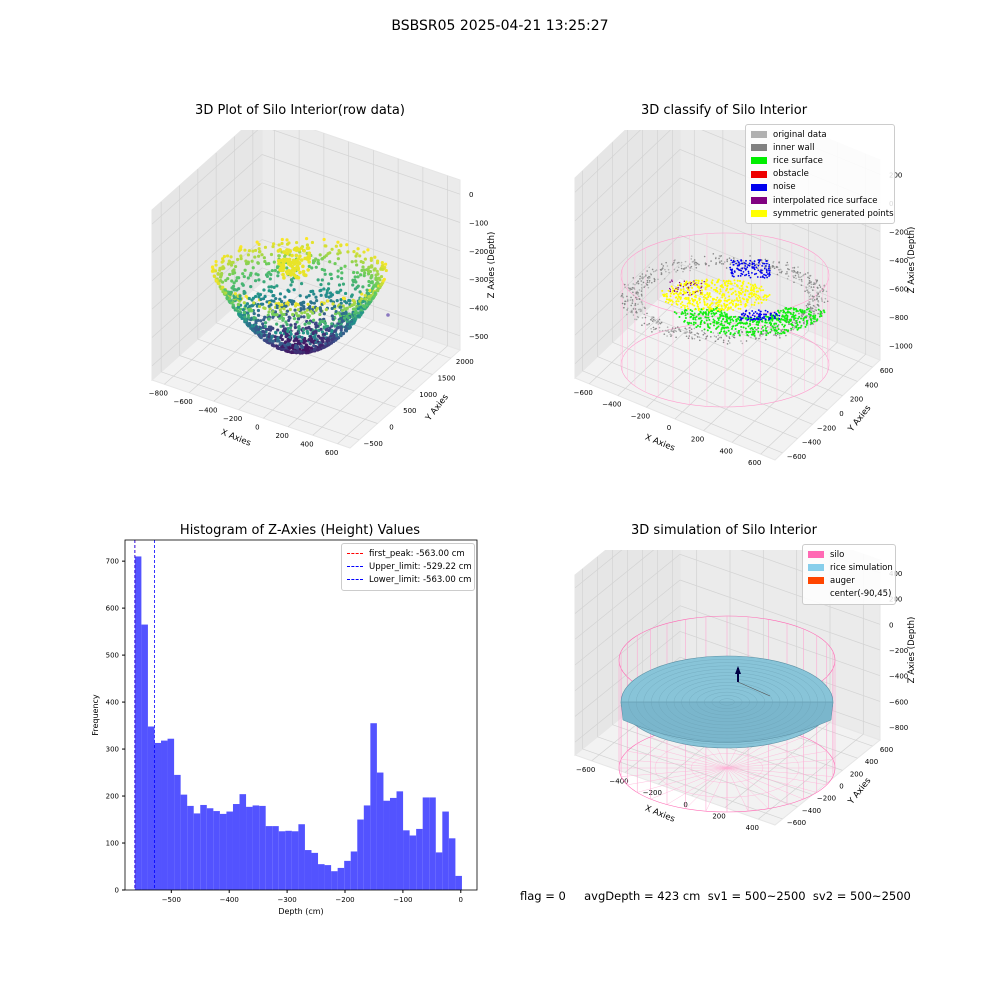 The image size is (1000, 1000). What do you see at coordinates (492, 265) in the screenshot?
I see `z-axis-label: Z Axies (Depth)` at bounding box center [492, 265].